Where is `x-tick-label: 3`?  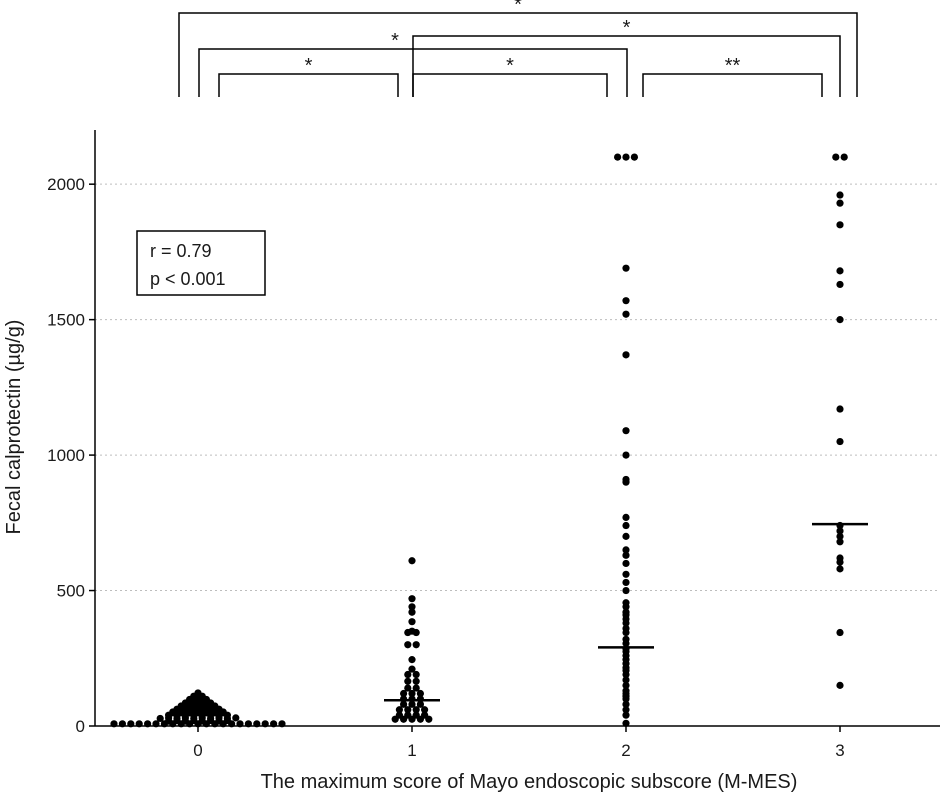 x-tick-label: 3 is located at coordinates (839, 750).